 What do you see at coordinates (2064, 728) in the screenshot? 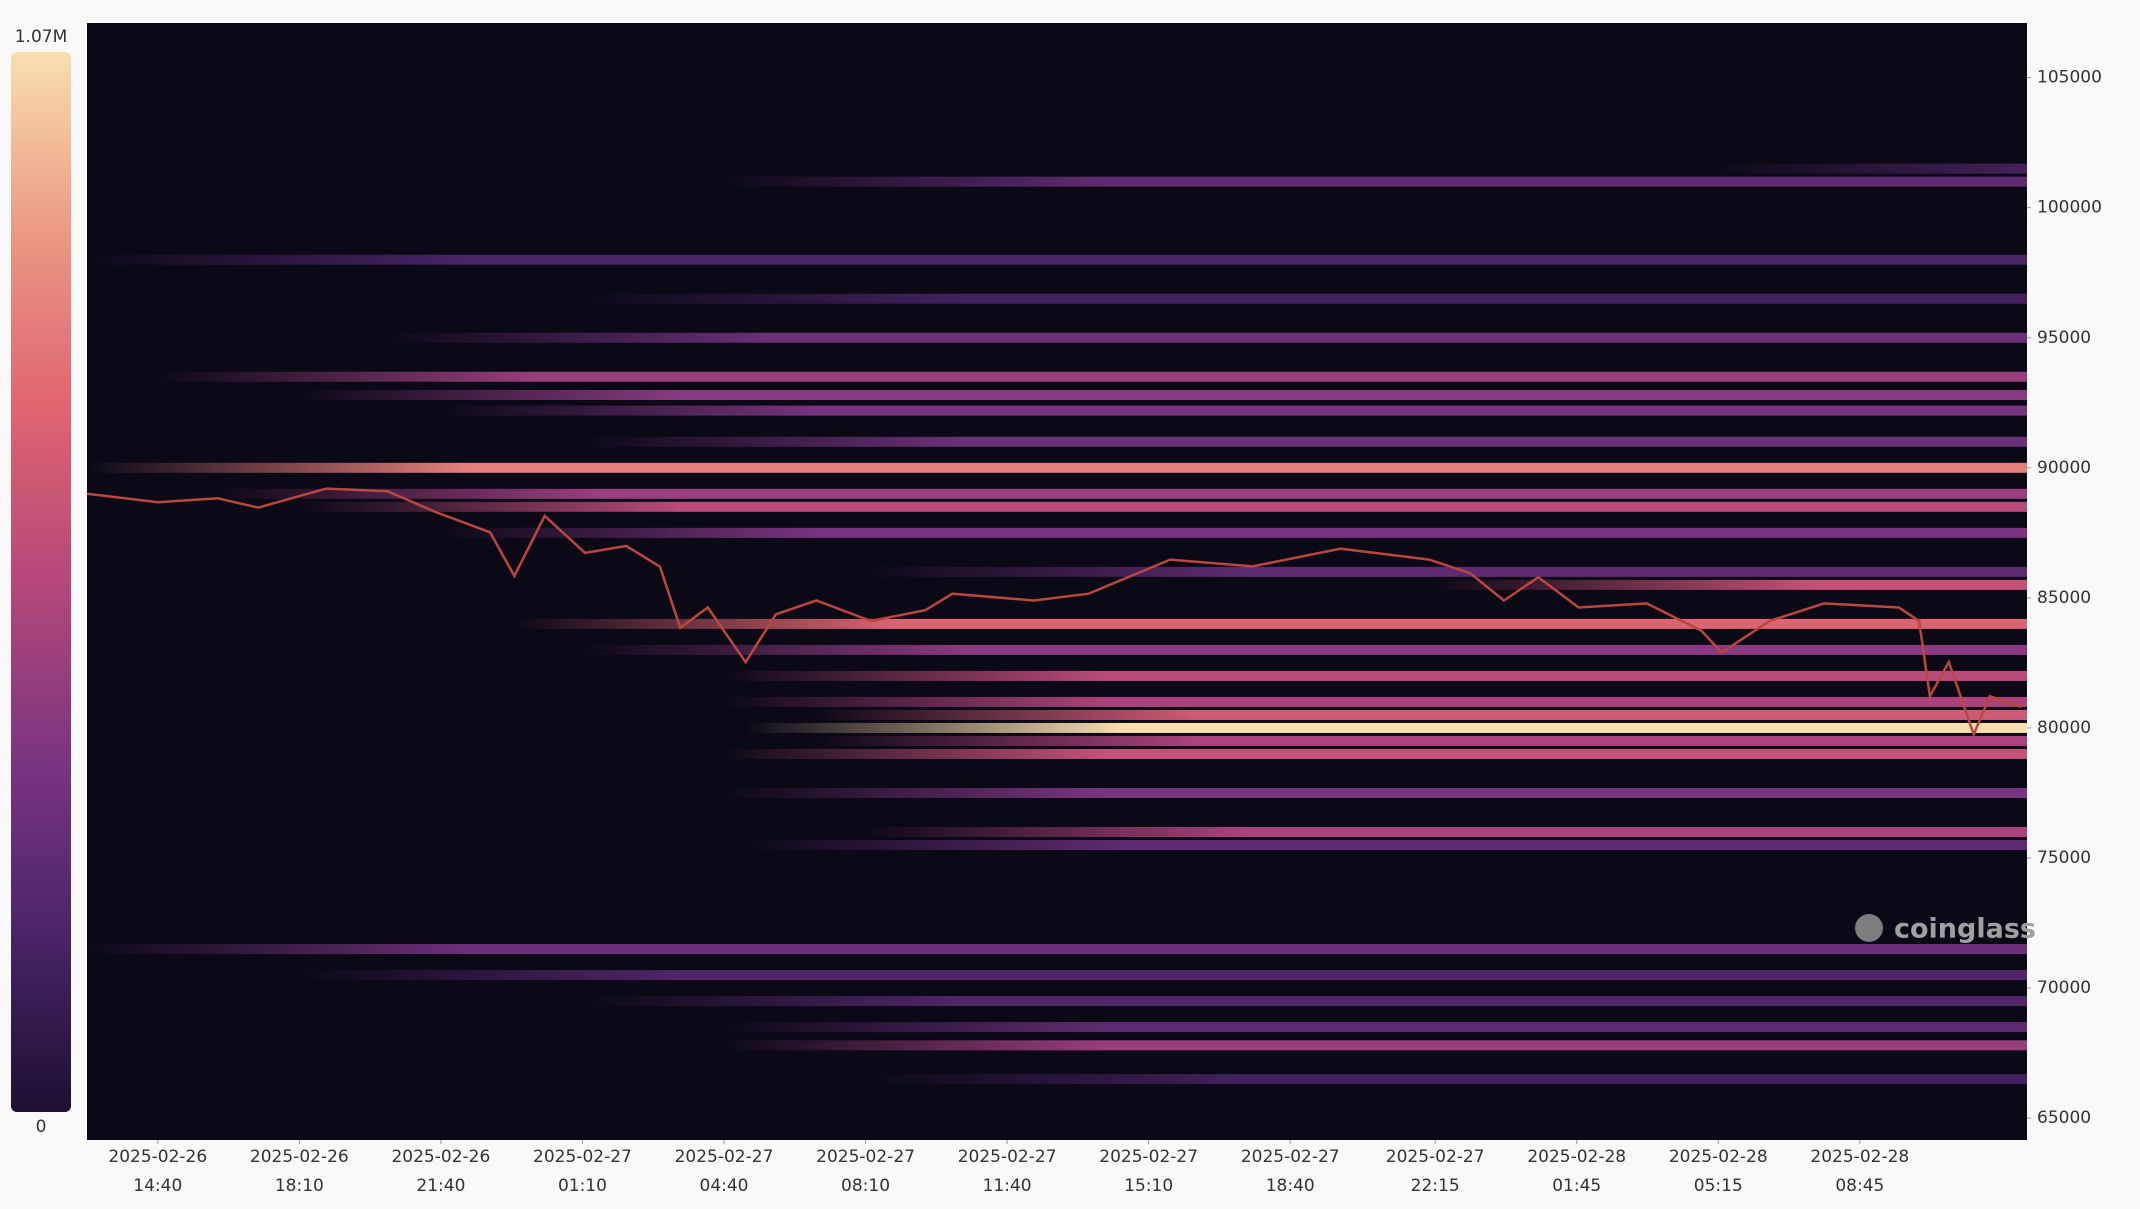
I see `y-tick-label: 80000` at bounding box center [2064, 728].